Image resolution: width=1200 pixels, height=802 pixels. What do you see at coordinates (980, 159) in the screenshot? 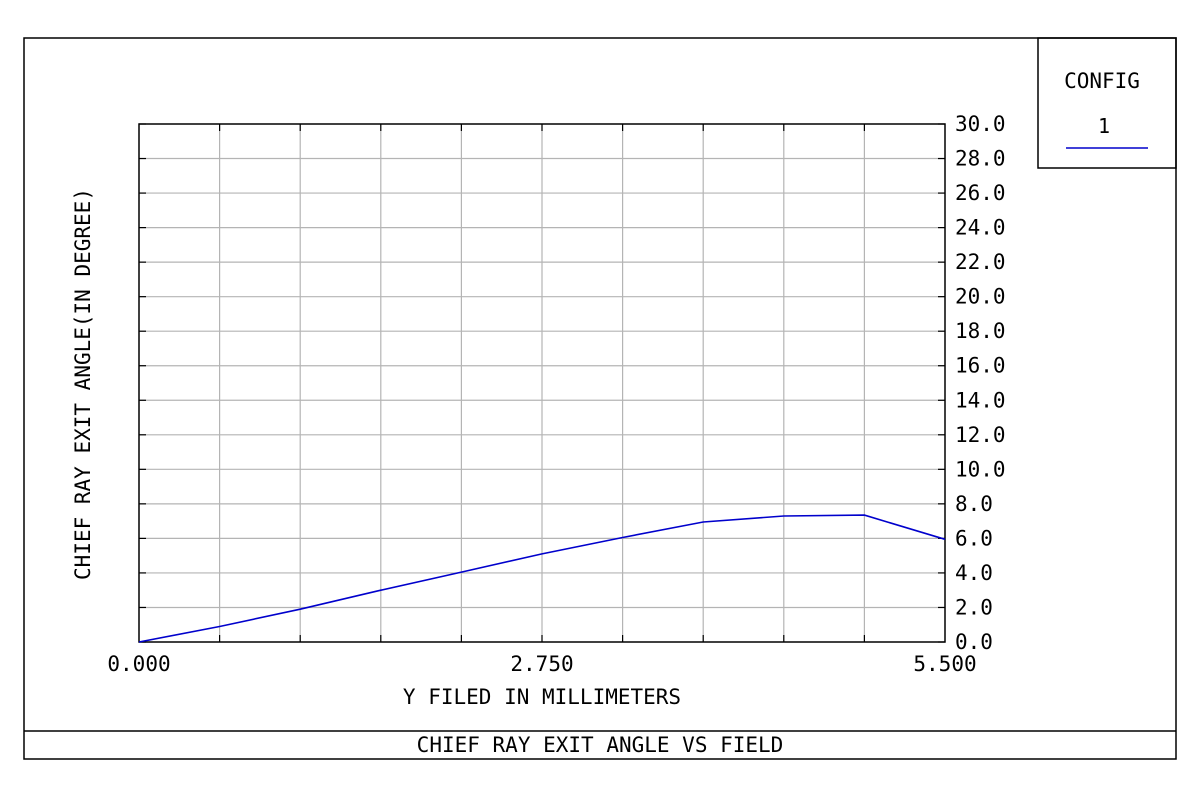
I see `y-tick-label: 28.0` at bounding box center [980, 159].